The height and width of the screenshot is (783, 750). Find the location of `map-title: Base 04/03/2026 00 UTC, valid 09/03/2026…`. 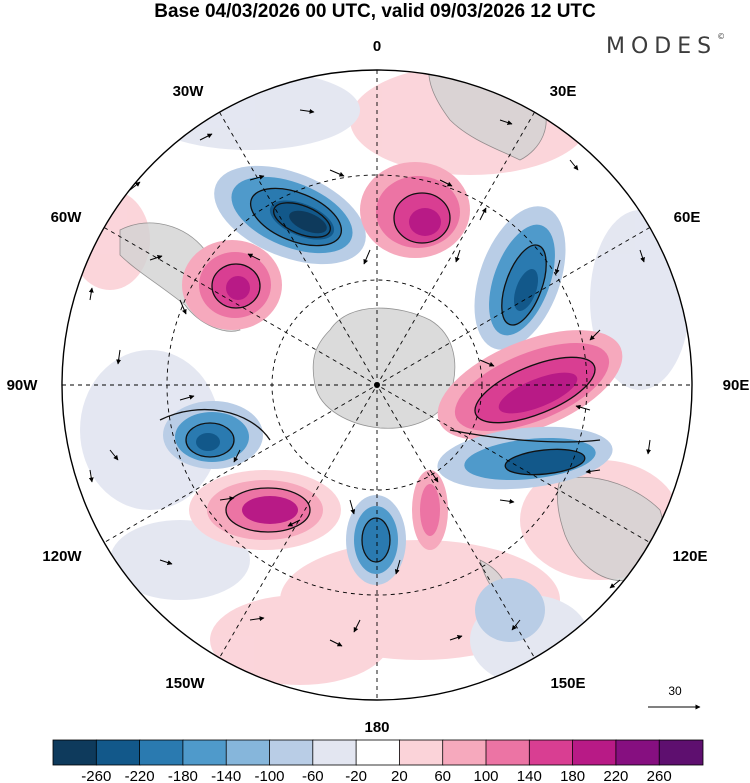

map-title: Base 04/03/2026 00 UTC, valid 09/03/2026… is located at coordinates (375, 11).